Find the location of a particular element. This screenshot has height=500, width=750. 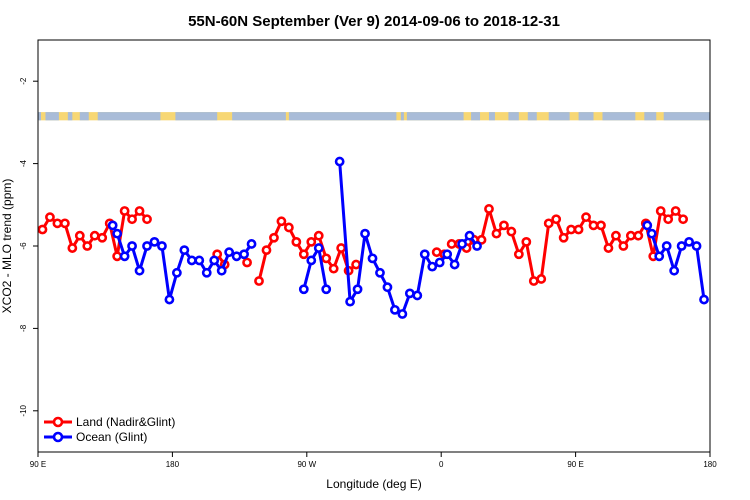

legend-land-marker is located at coordinates (58, 422).